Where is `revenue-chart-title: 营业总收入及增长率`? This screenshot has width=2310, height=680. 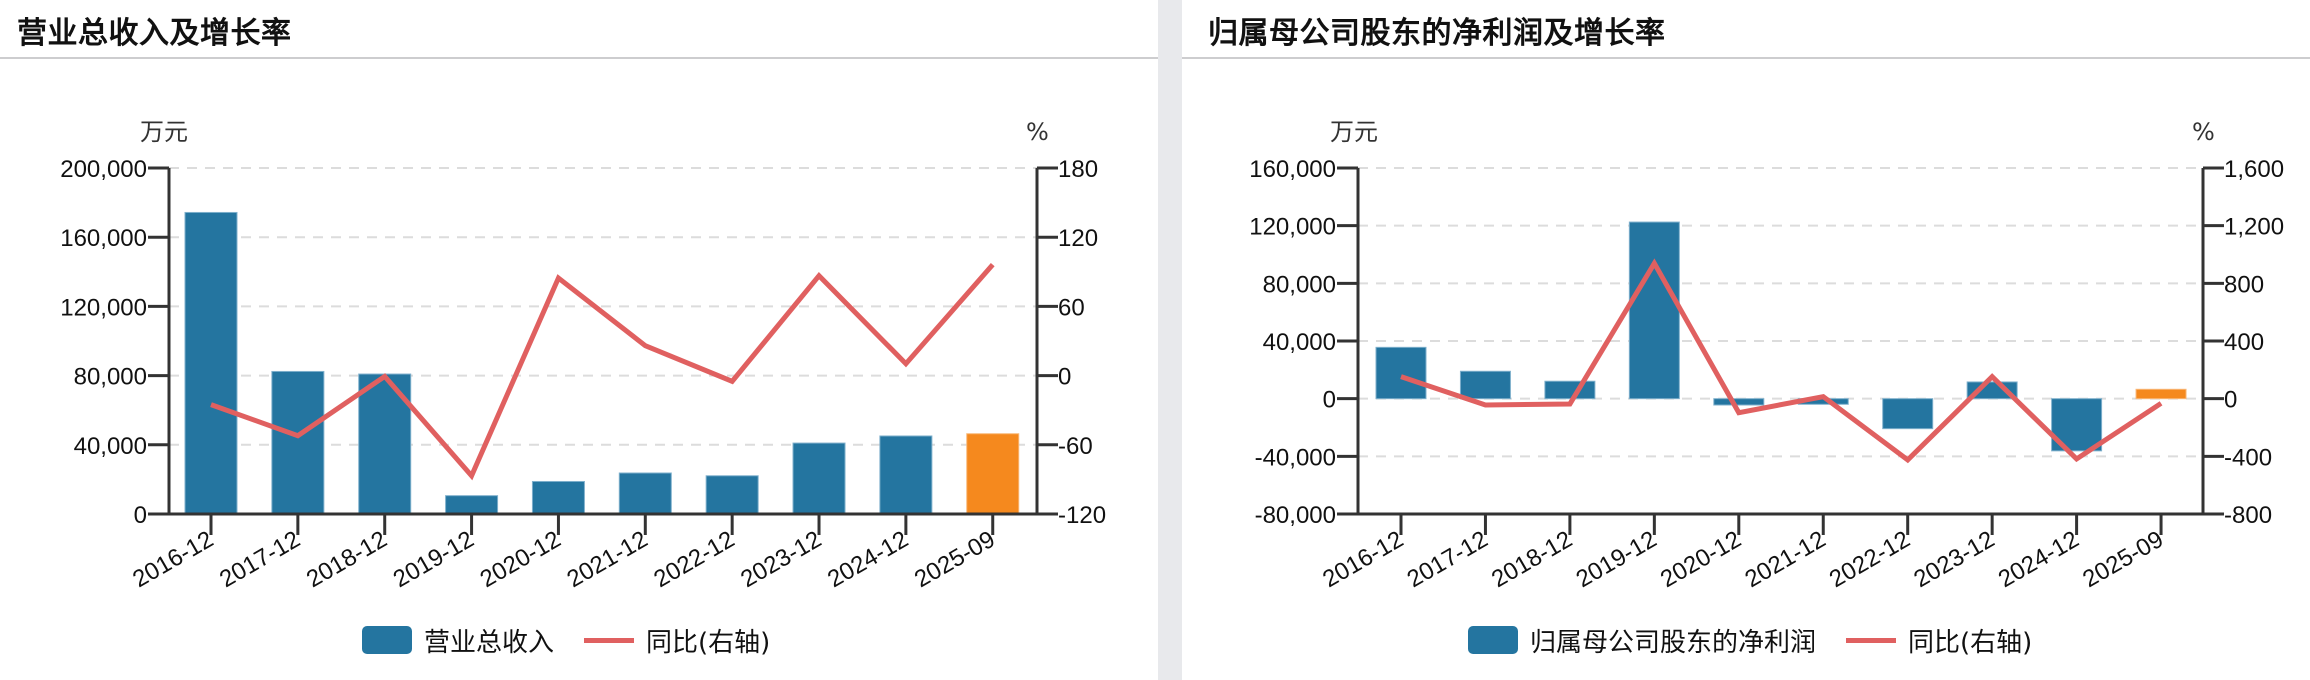
revenue-chart-title: 营业总收入及增长率 is located at coordinates (154, 33).